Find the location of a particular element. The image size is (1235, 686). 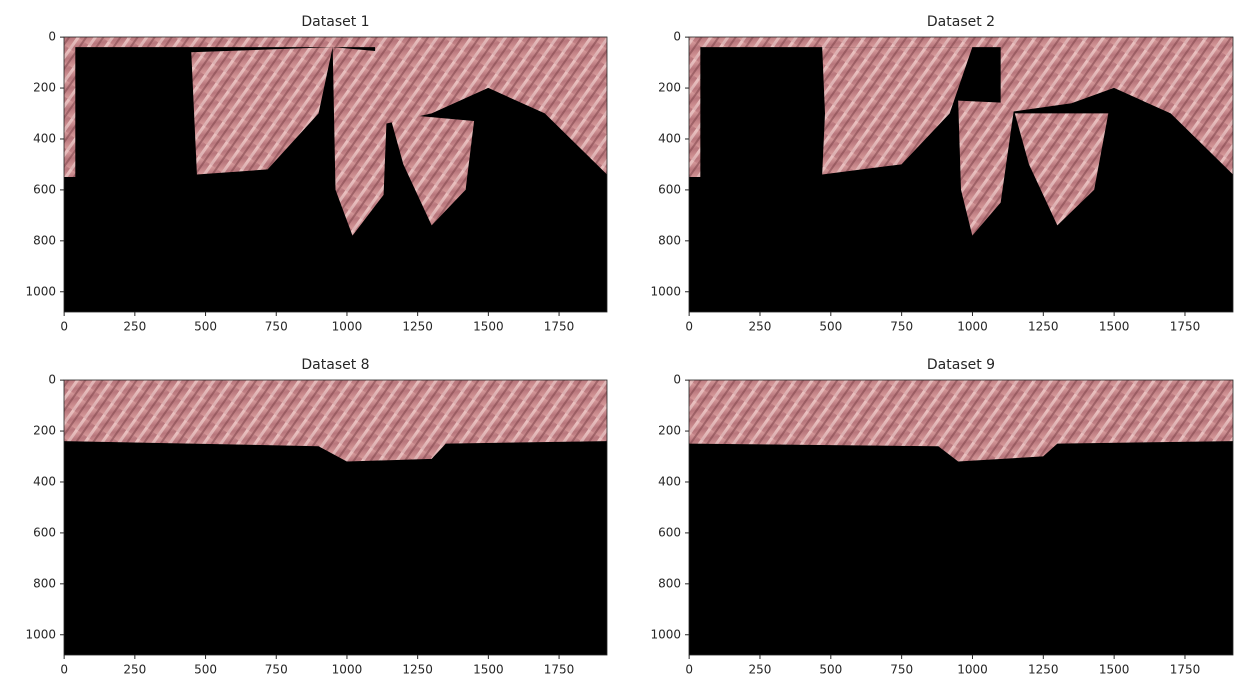

subplot-title: Dataset 1 is located at coordinates (335, 22).